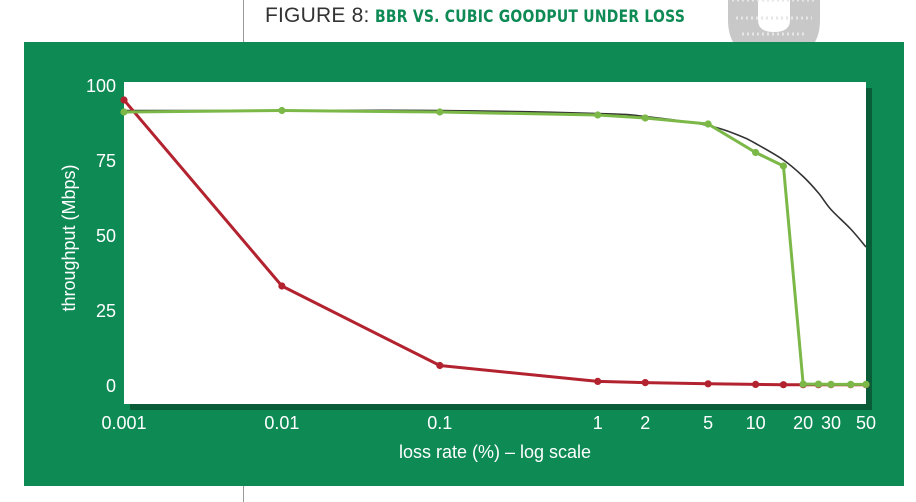 This screenshot has width=916, height=502. I want to click on x-tick-label: 50, so click(866, 423).